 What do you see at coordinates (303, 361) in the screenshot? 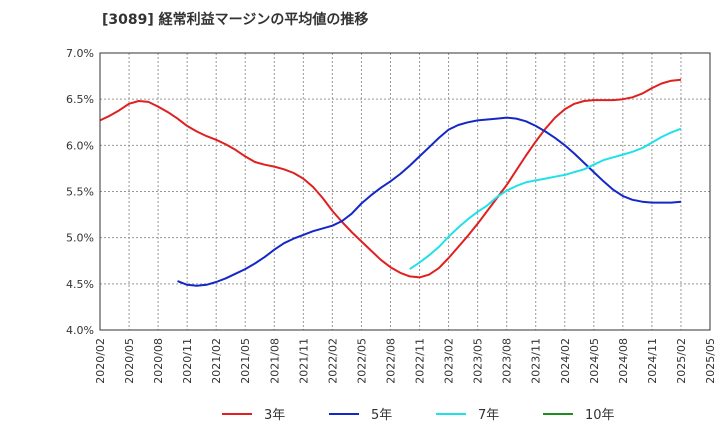
I see `x-tick-label: 2021/11` at bounding box center [303, 361].